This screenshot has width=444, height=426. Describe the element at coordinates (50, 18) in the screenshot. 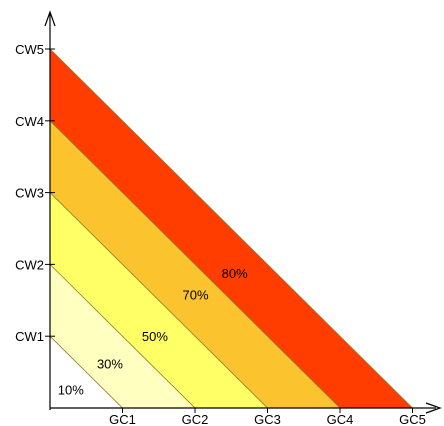

I see `y-axis-arrow` at that location.